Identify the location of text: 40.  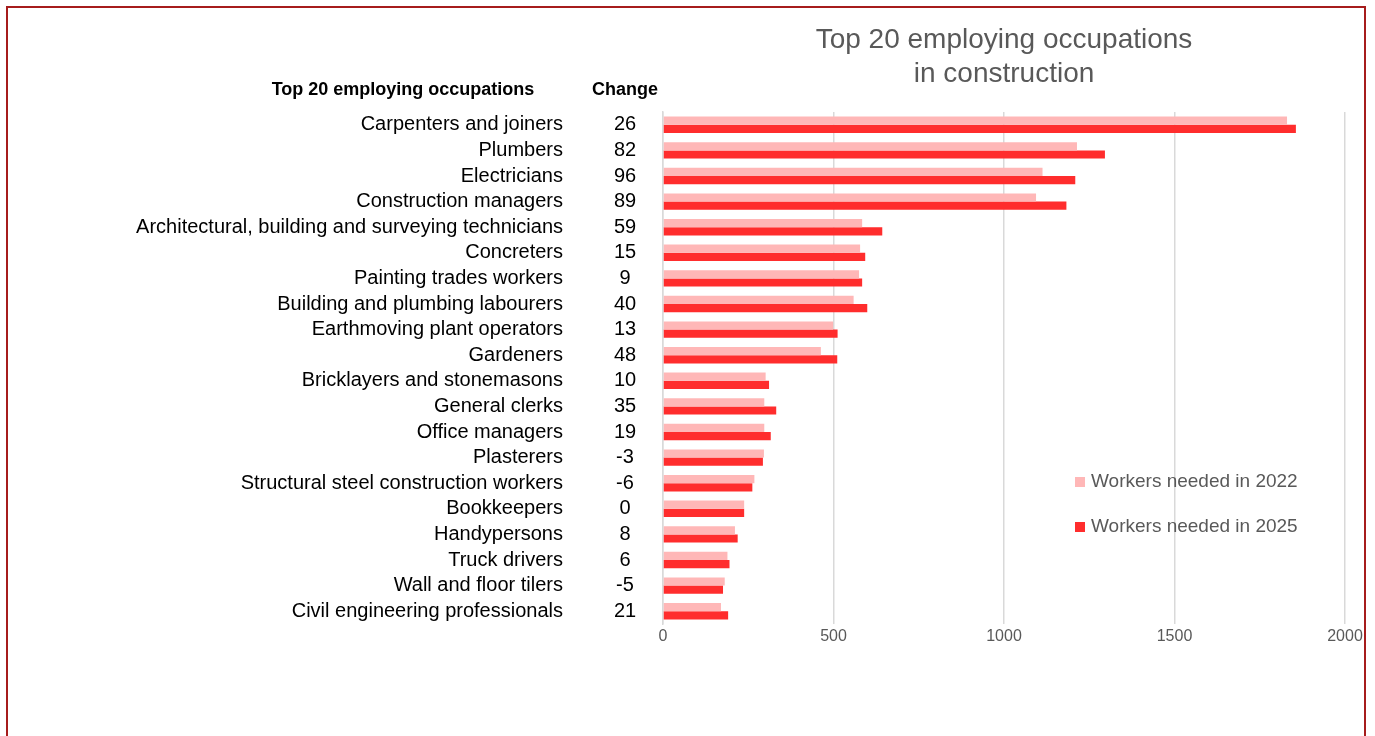
(625, 302).